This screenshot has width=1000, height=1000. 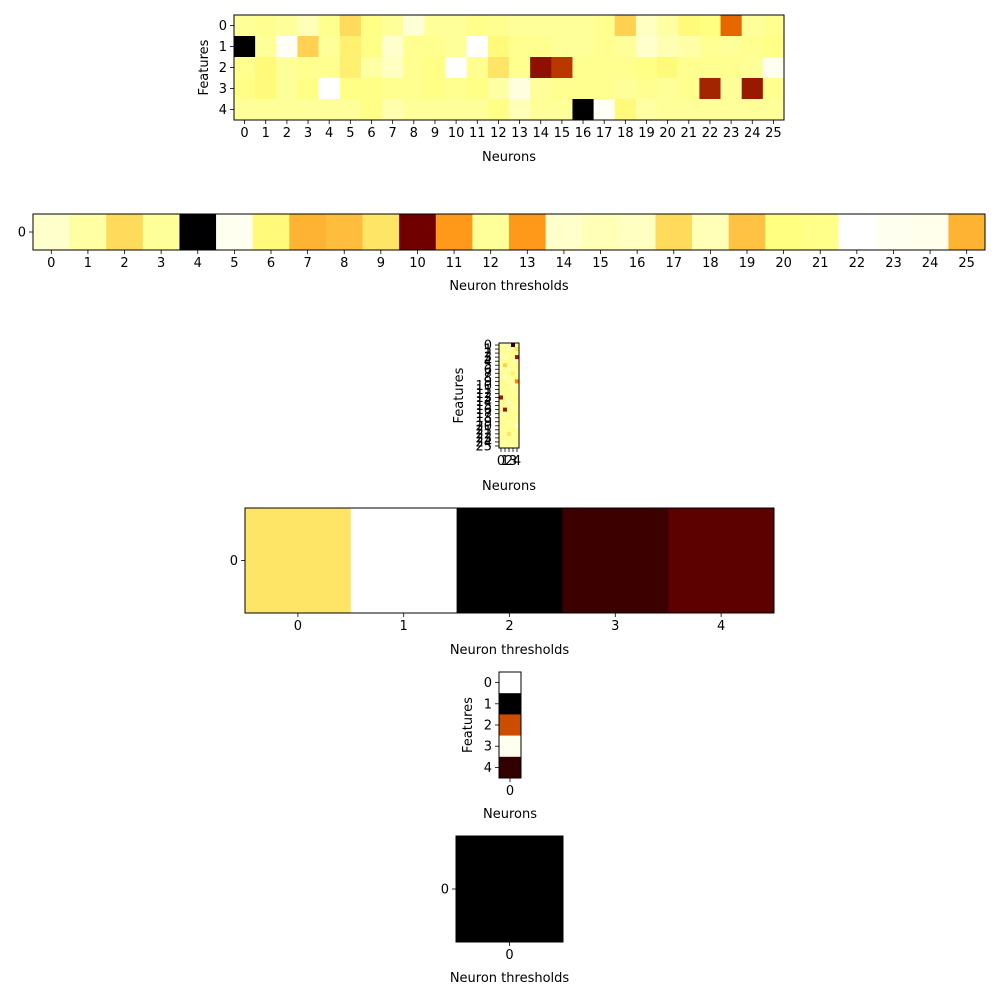 I want to click on heatmap-cell-1-r0-c4, so click(x=198, y=232).